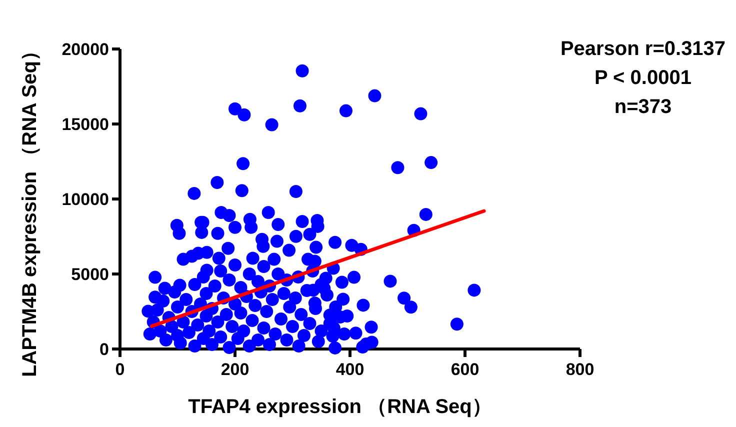  What do you see at coordinates (643, 49) in the screenshot?
I see `annotation: Pearson r=0.3137` at bounding box center [643, 49].